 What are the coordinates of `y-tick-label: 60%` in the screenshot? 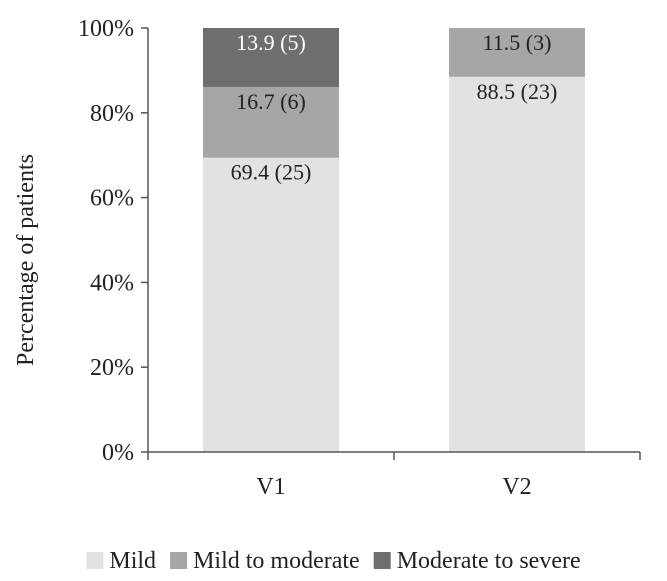 It's located at (112, 199).